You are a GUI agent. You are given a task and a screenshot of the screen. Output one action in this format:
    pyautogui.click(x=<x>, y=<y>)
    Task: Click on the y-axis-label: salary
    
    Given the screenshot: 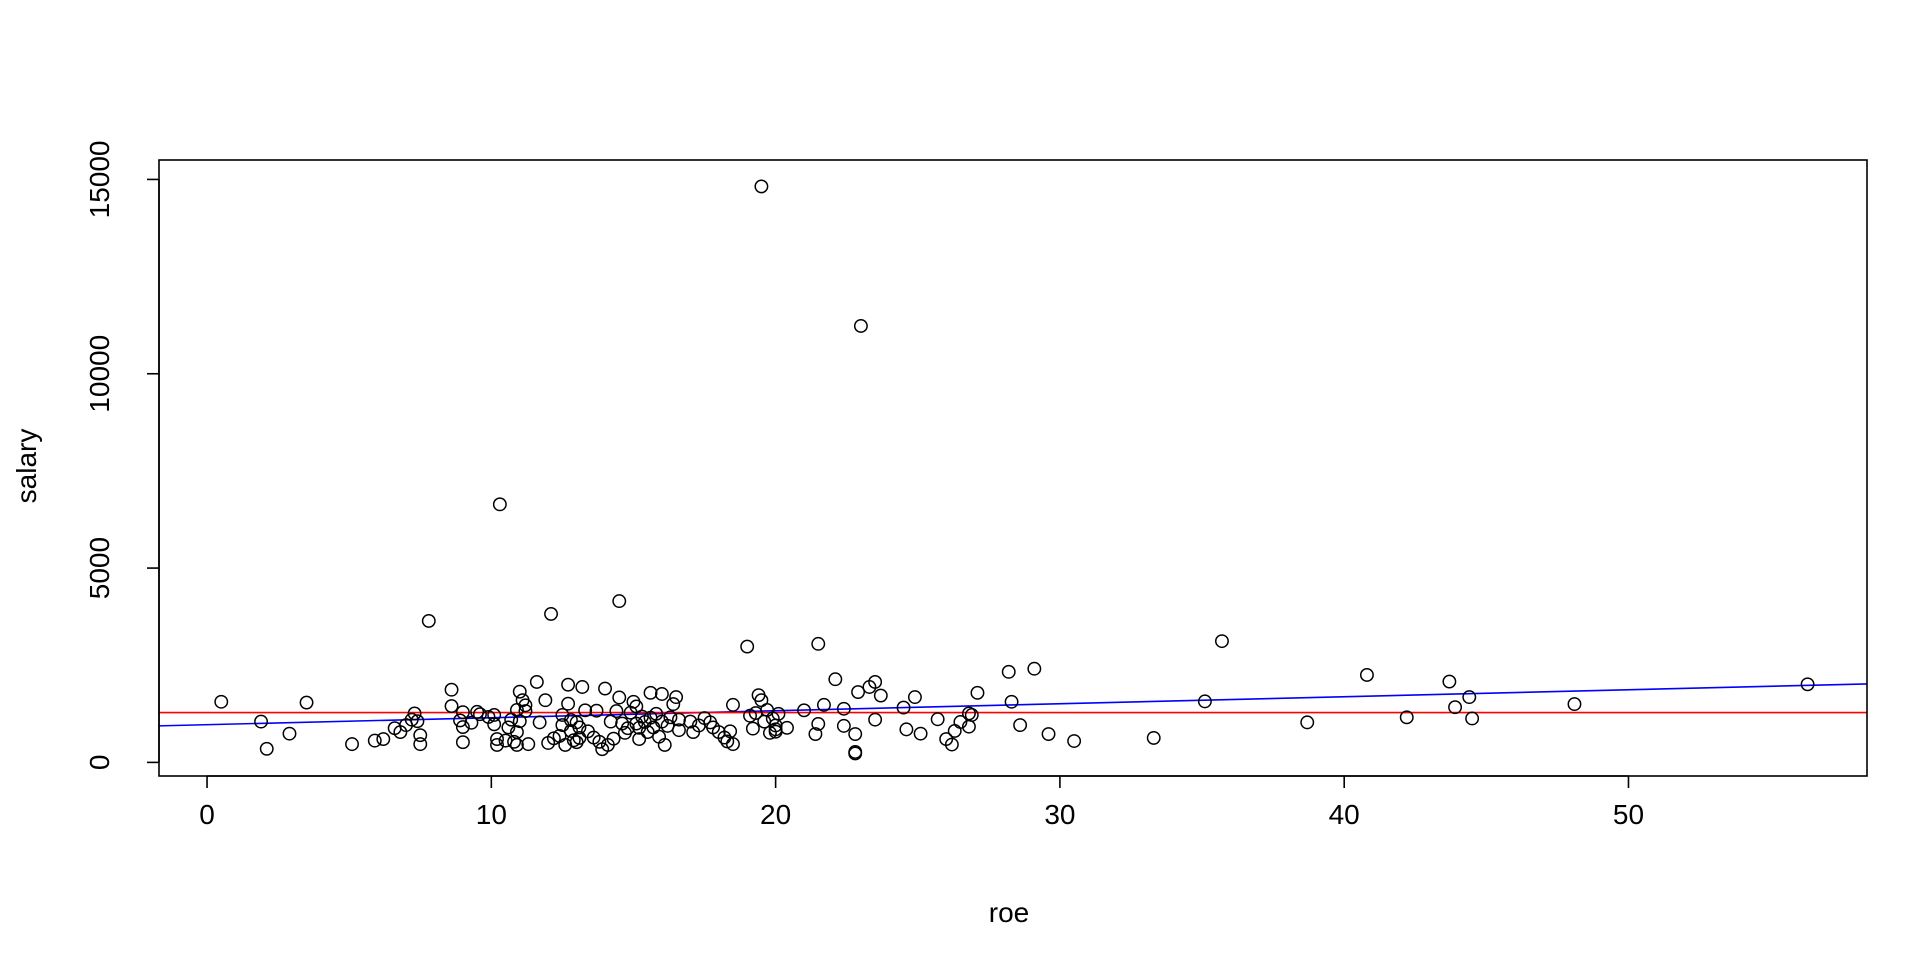 What is the action you would take?
    pyautogui.click(x=26, y=466)
    